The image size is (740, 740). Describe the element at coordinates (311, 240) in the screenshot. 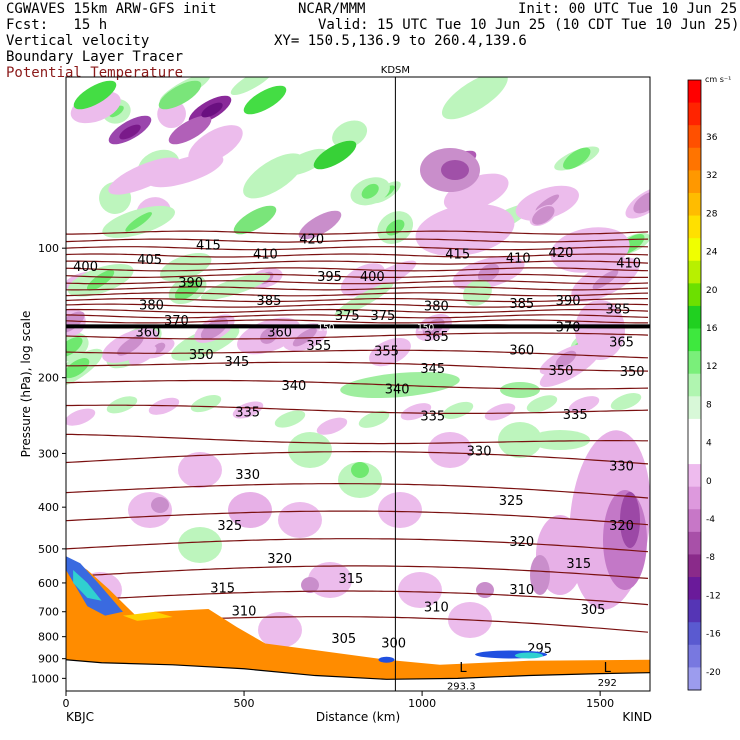

I see `theta-label: 420` at that location.